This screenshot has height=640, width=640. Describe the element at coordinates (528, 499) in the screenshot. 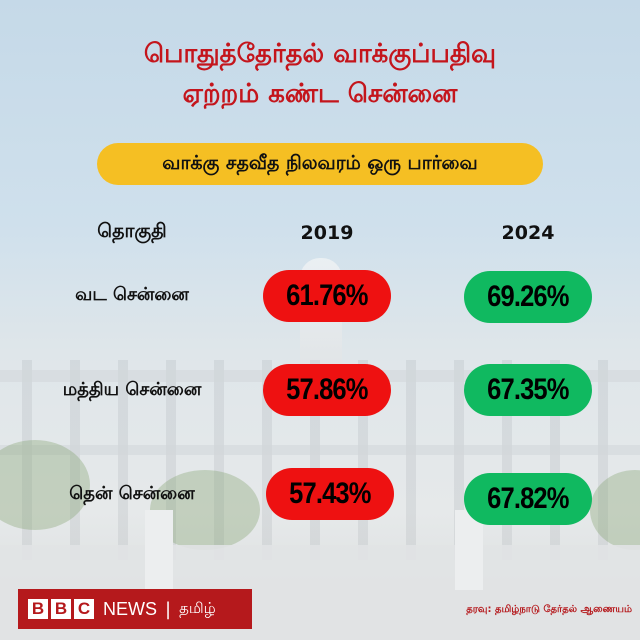

I see `value-2024-south-chennai: 67.82%` at that location.